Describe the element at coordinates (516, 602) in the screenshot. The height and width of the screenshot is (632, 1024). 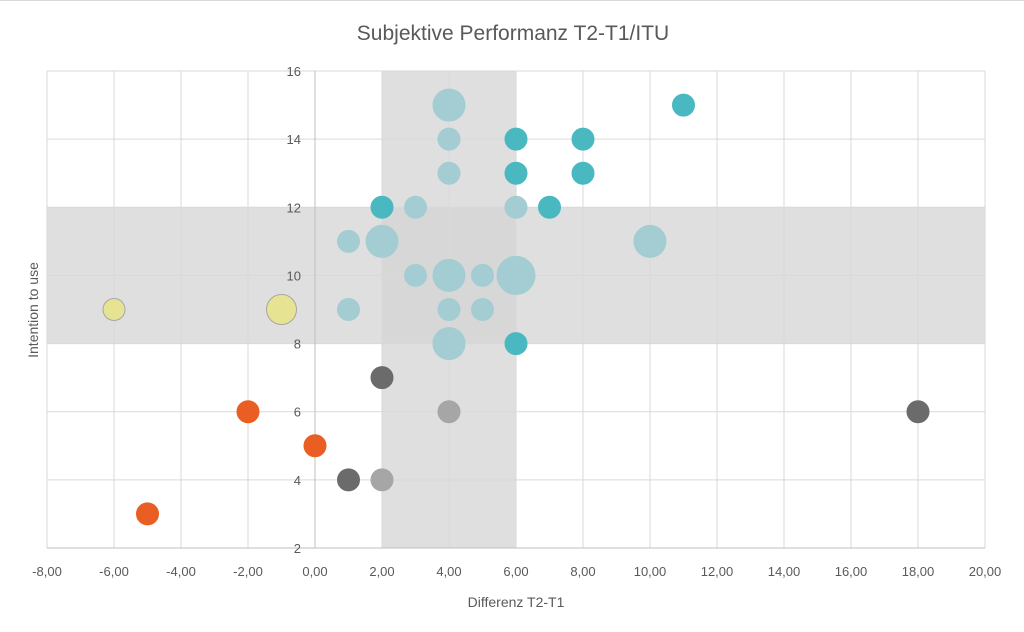
I see `x-axis-label: Differenz T2-T1` at that location.